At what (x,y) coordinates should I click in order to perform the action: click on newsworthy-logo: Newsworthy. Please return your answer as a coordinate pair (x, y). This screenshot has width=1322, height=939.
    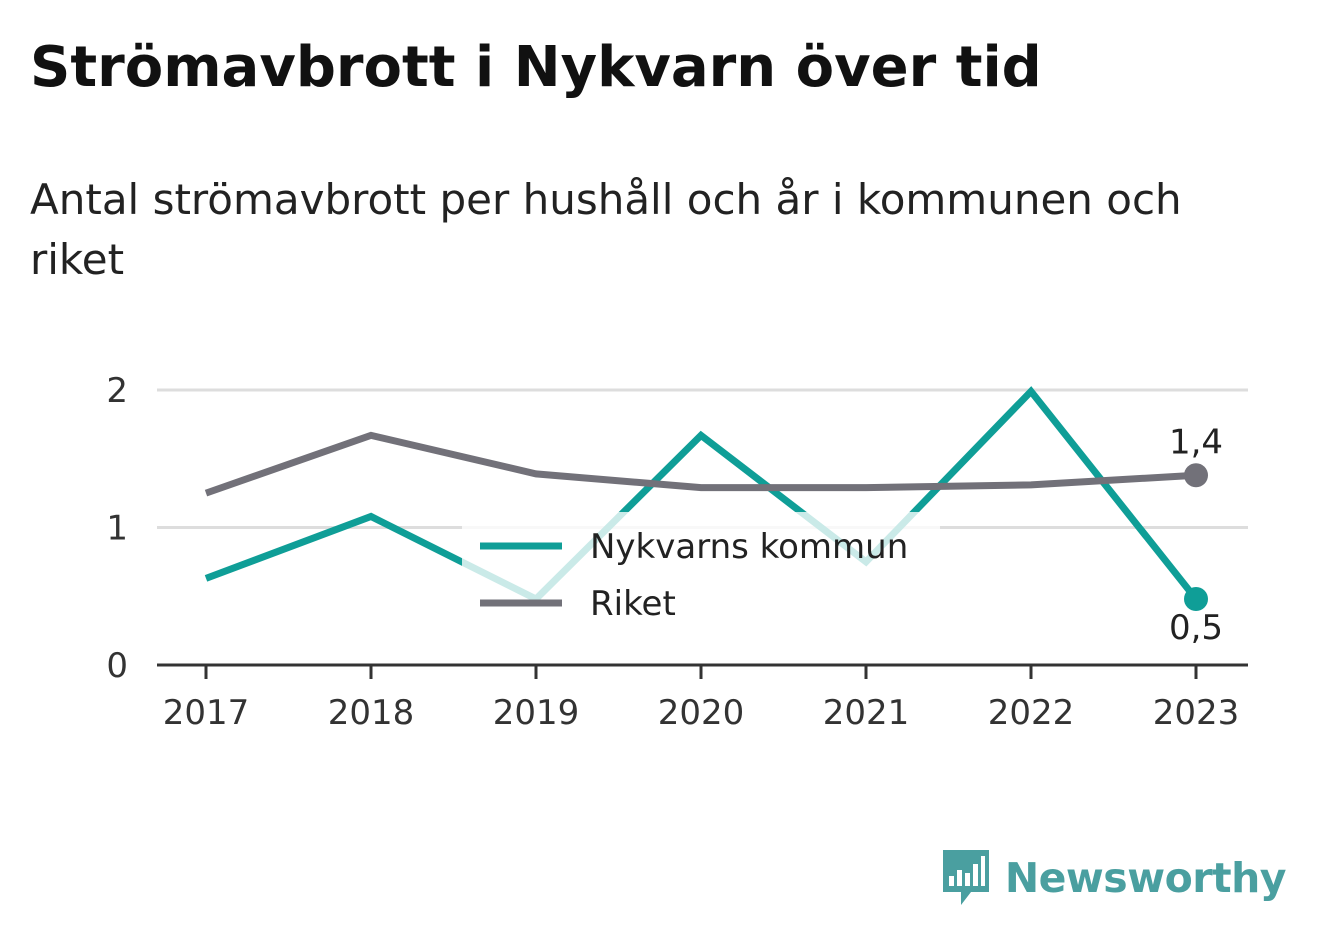
    Looking at the image, I should click on (1114, 878).